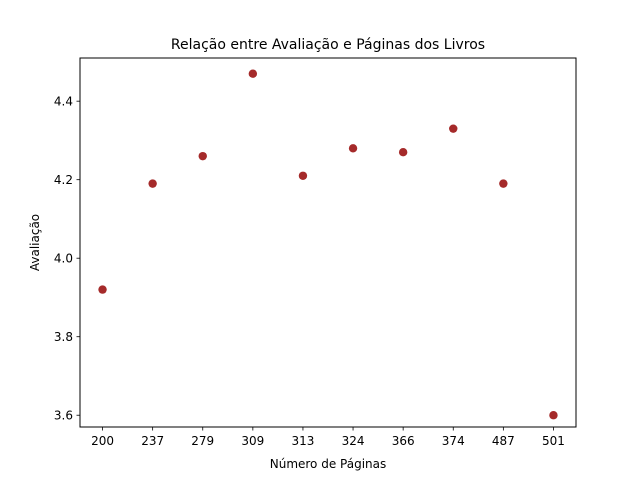 This screenshot has height=480, width=640. What do you see at coordinates (453, 441) in the screenshot?
I see `x-tick-label: 374` at bounding box center [453, 441].